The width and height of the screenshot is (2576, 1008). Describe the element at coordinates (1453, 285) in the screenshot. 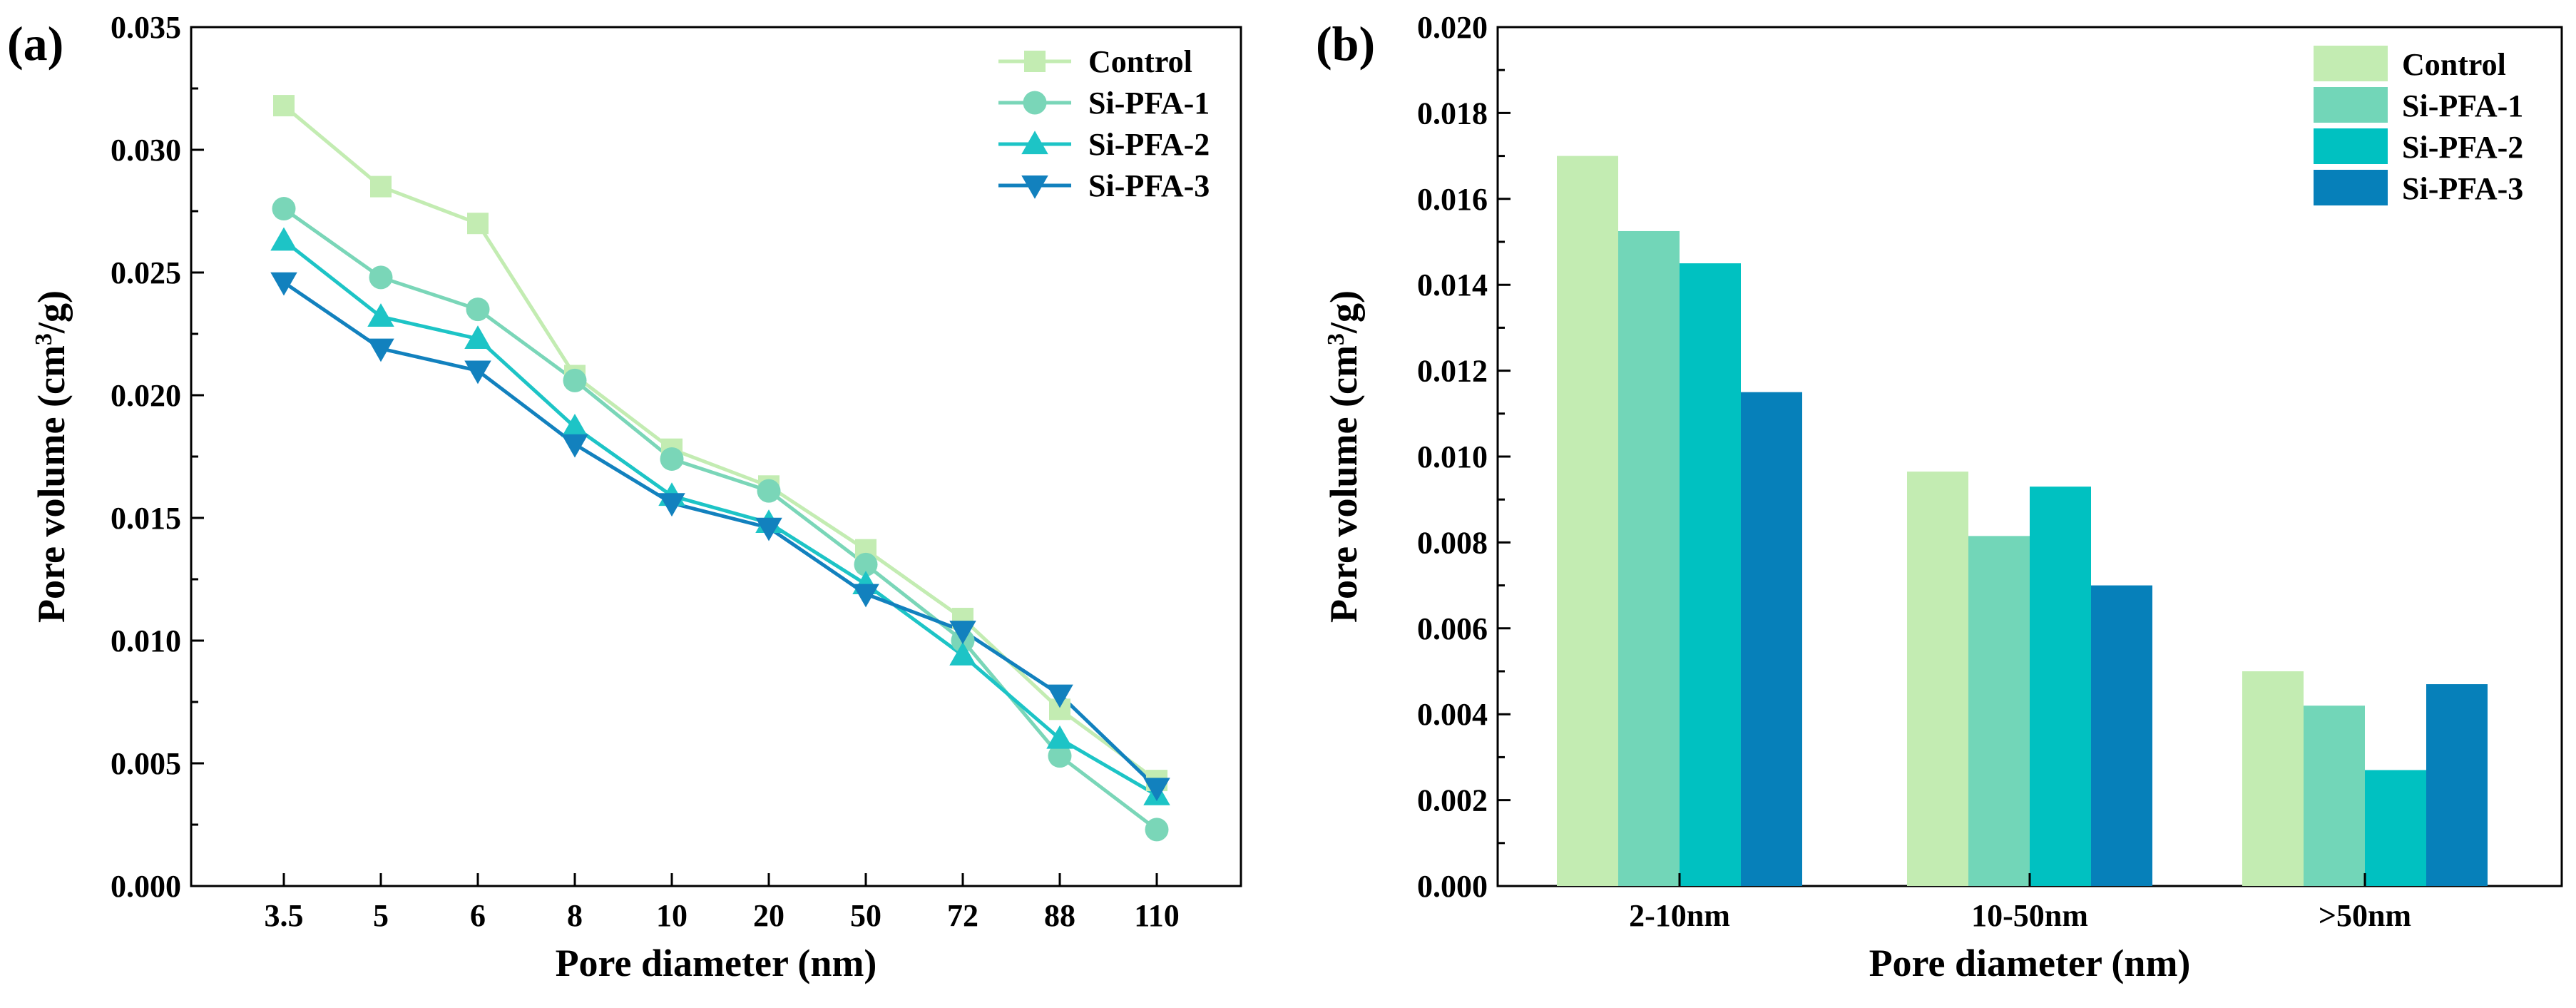

I see `y-tick-label: 0.014` at that location.